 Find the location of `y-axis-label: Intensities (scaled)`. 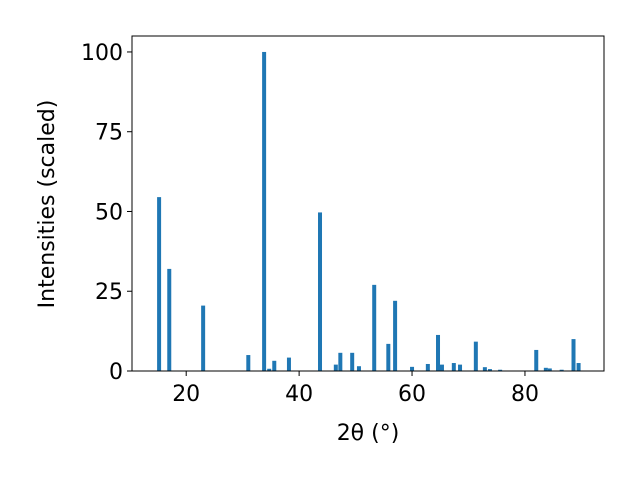

y-axis-label: Intensities (scaled) is located at coordinates (47, 204).